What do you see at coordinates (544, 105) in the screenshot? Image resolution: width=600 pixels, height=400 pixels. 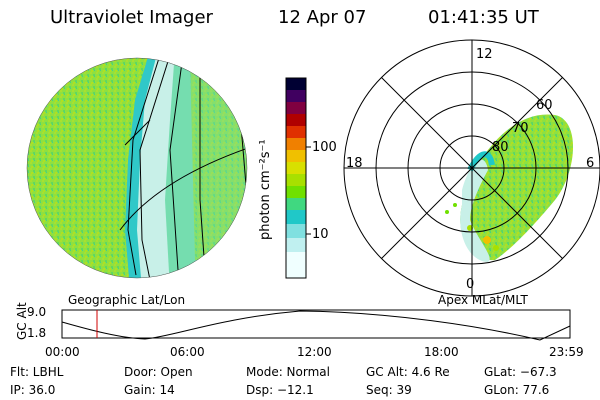 I see `lat-label-60: 60` at bounding box center [544, 105].